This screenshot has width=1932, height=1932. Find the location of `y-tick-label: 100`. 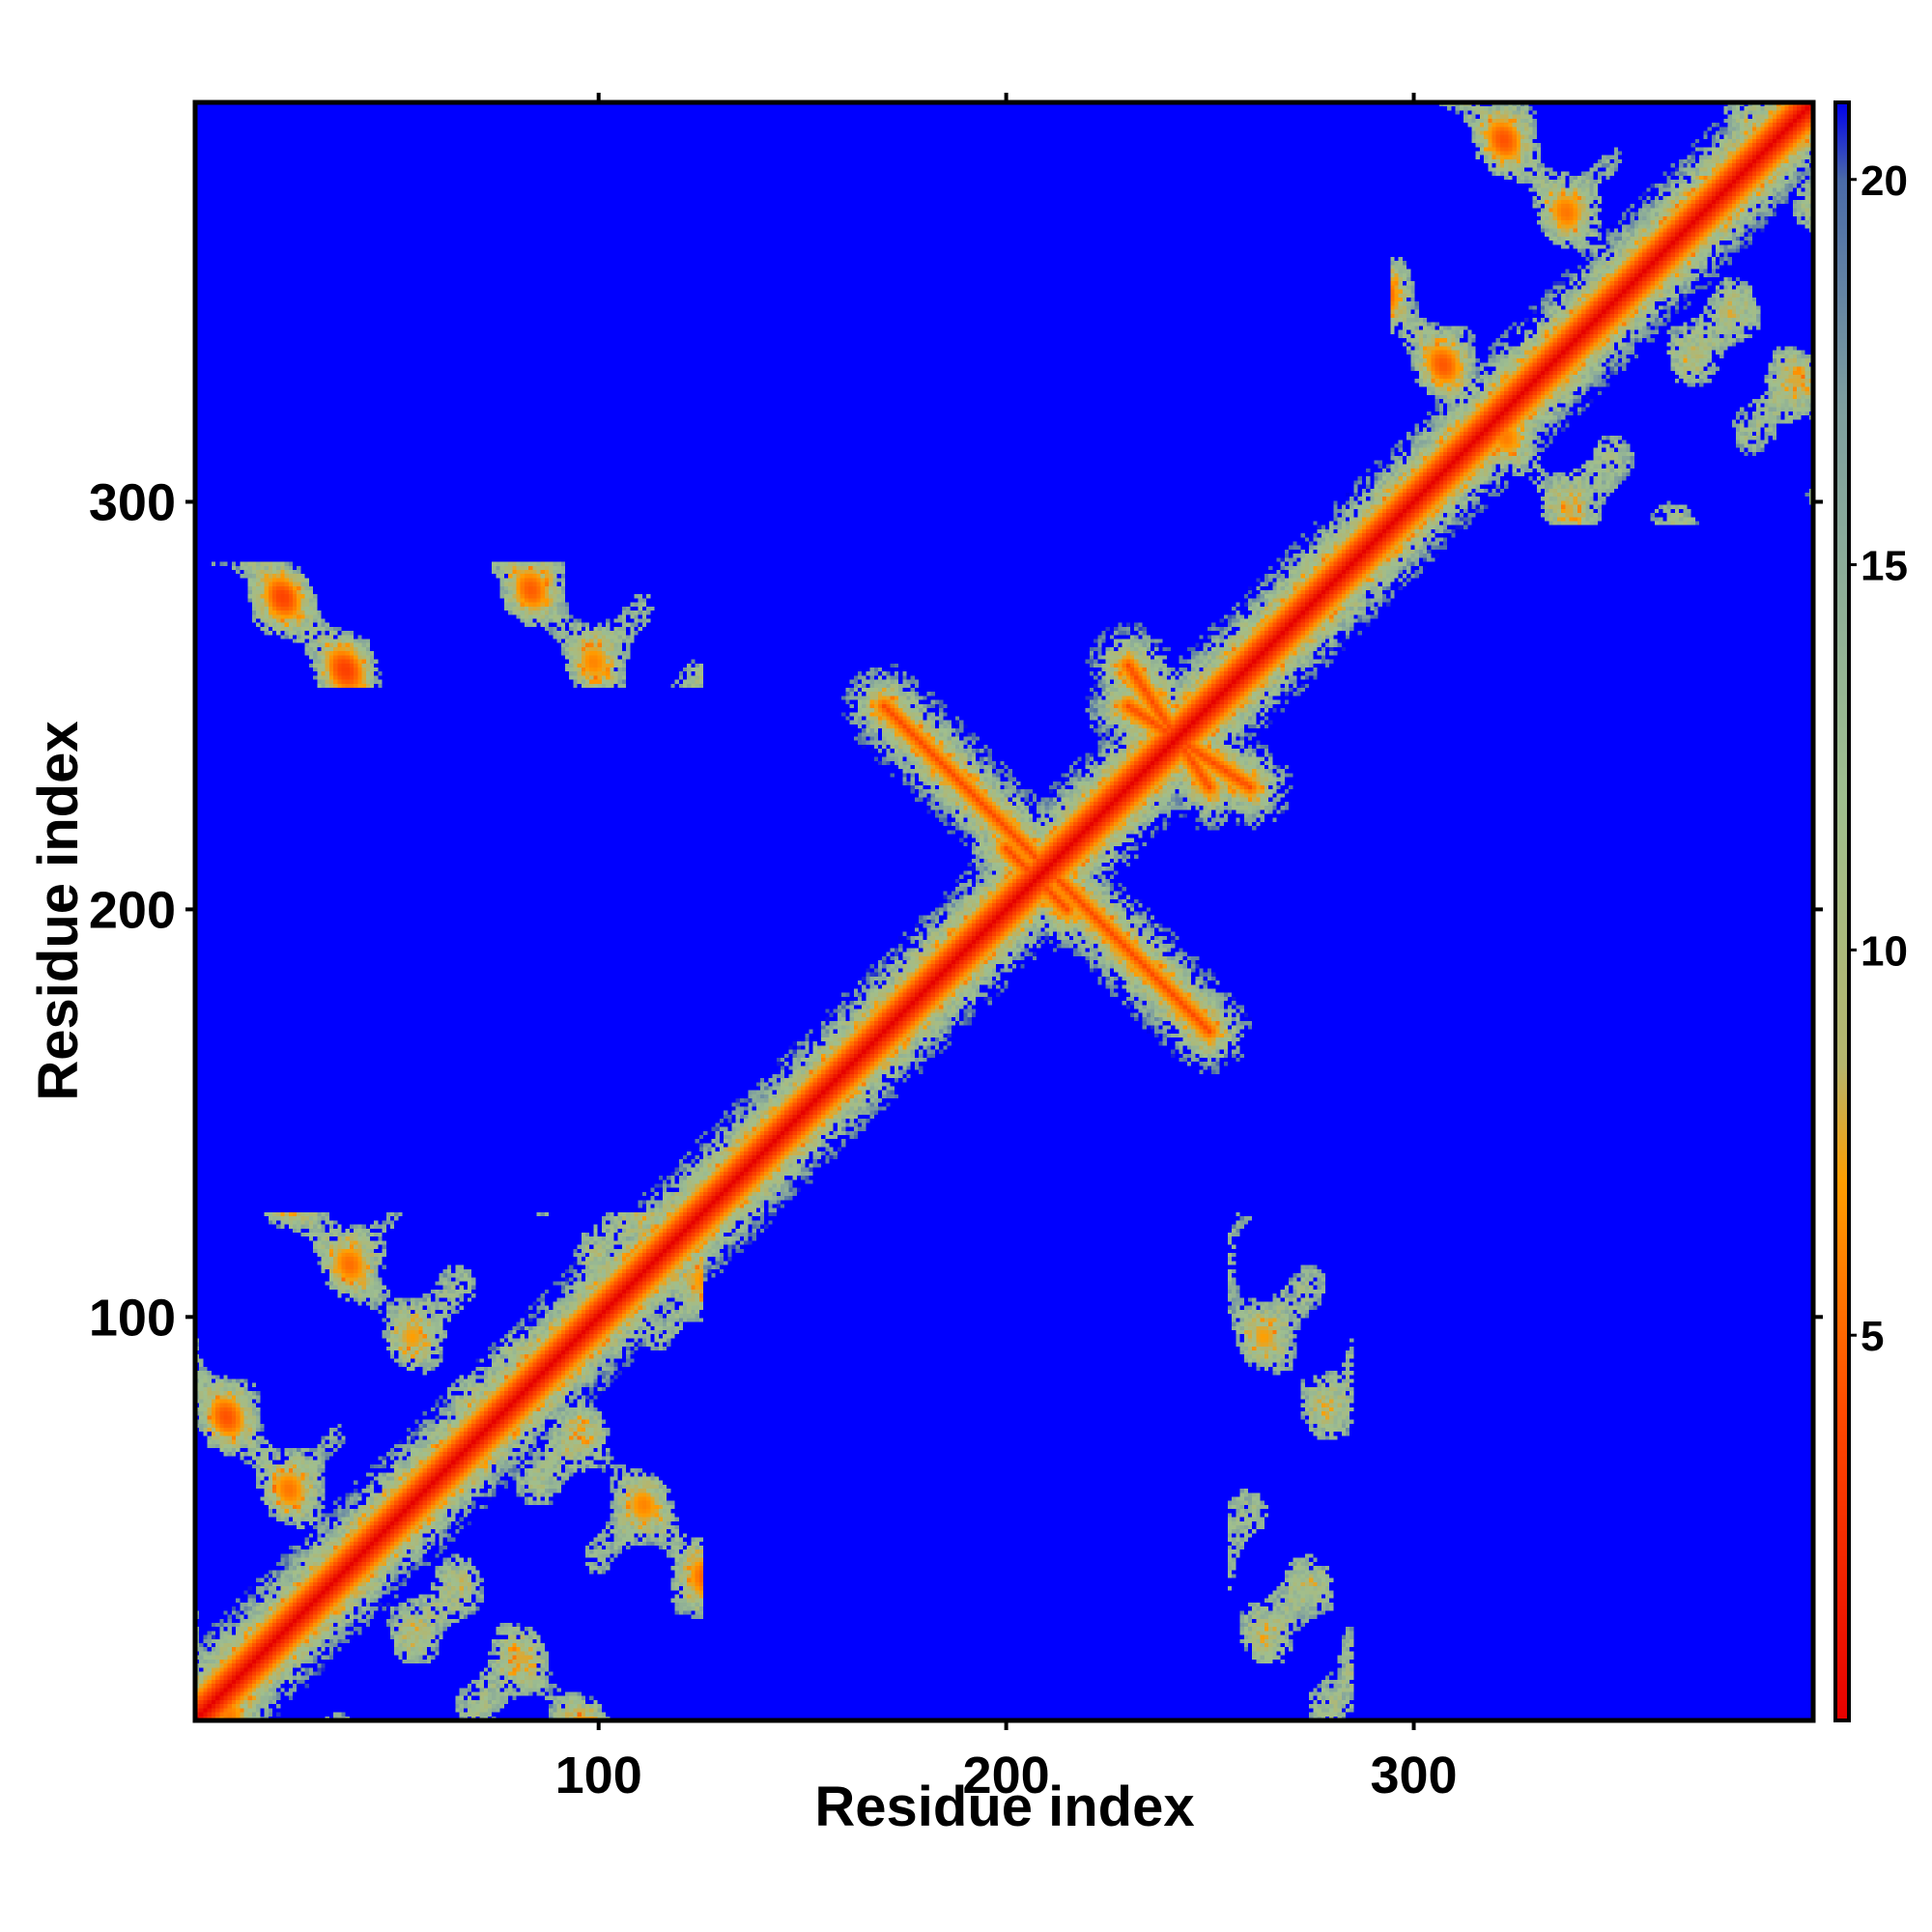

y-tick-label: 100 is located at coordinates (132, 1318).